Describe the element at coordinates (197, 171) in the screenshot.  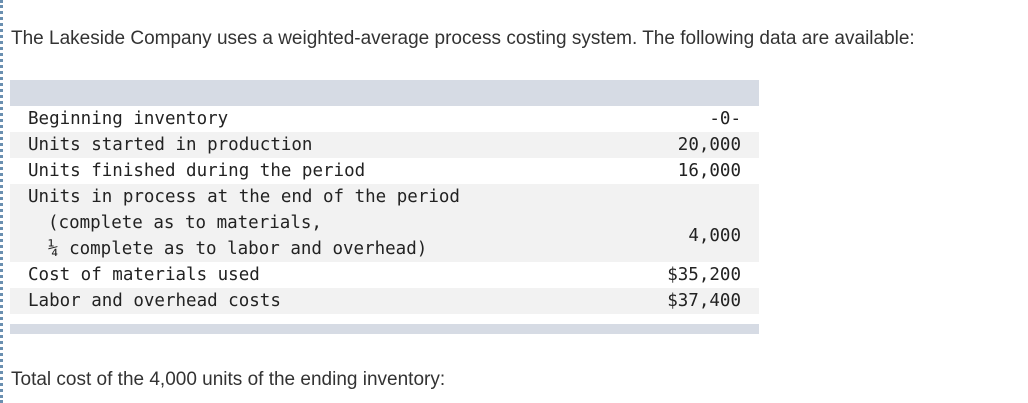
I see `row-label: Units finished during the period` at that location.